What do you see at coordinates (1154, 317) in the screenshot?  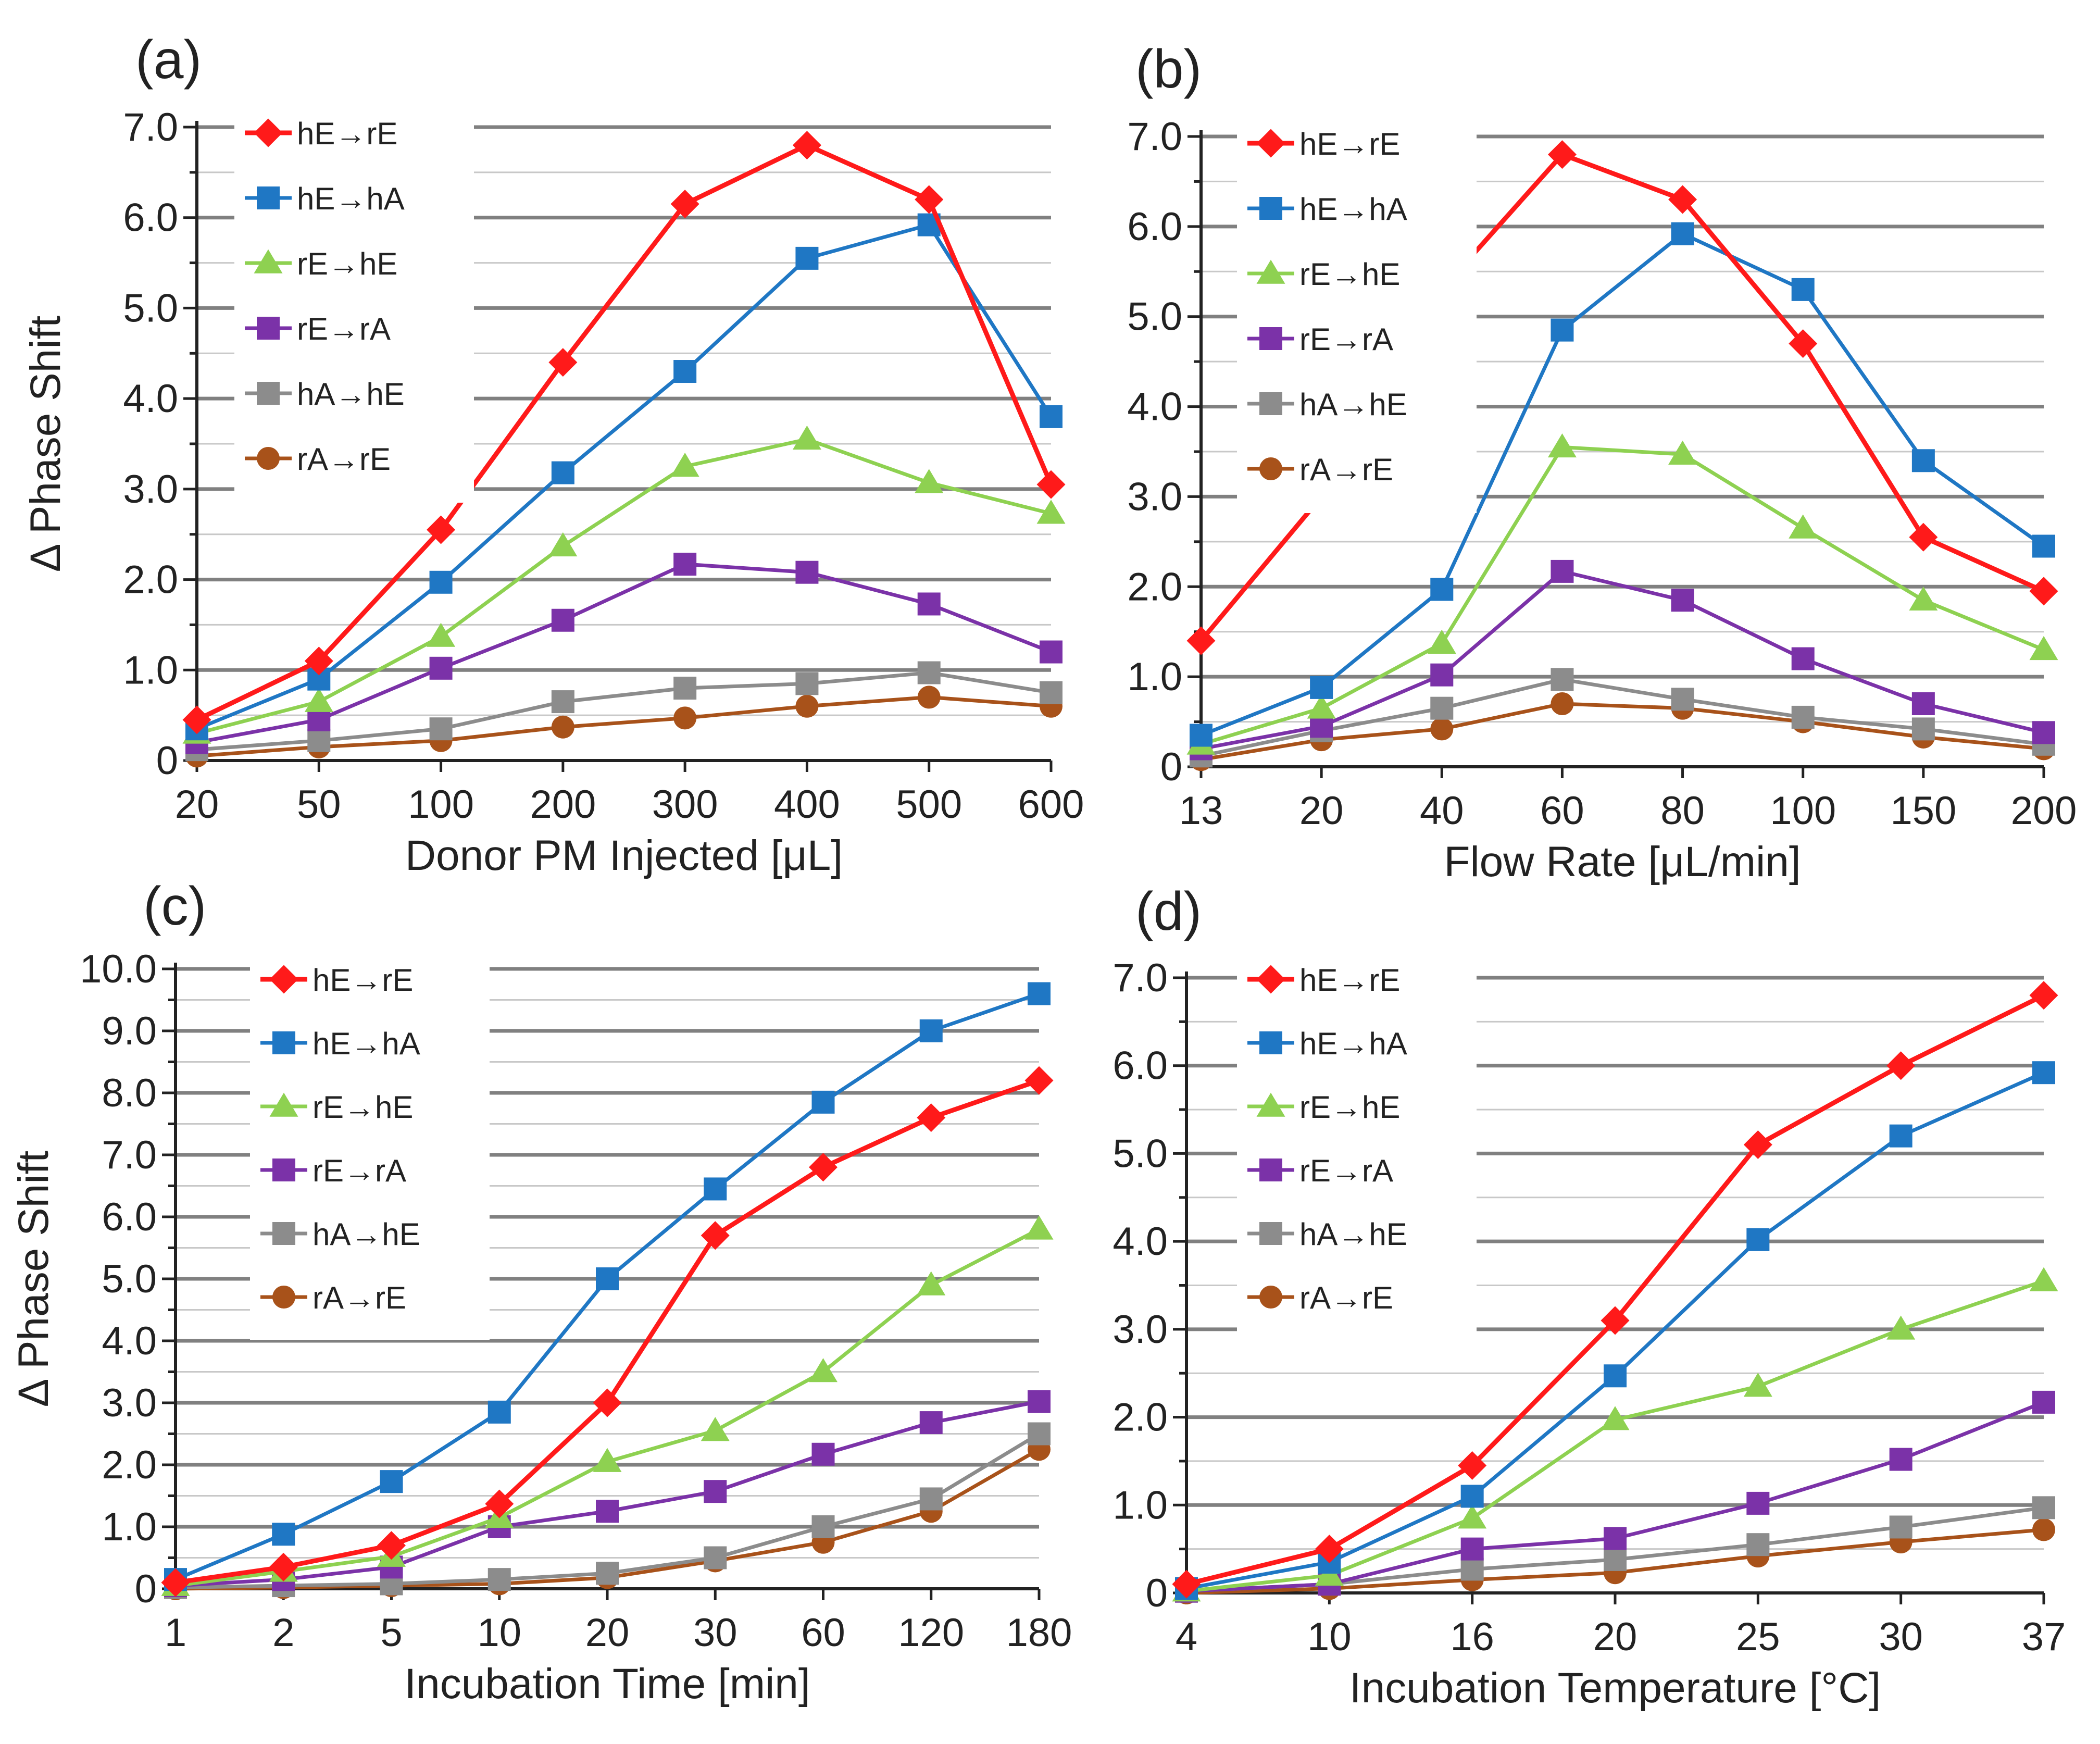 I see `y-tick-label: 5.0` at bounding box center [1154, 317].